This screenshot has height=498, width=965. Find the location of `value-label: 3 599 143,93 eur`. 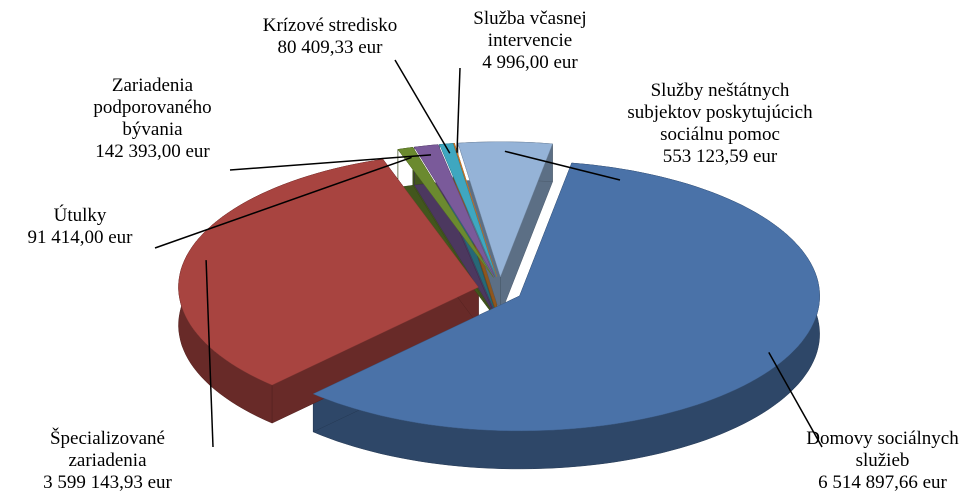

value-label: 3 599 143,93 eur is located at coordinates (107, 482).